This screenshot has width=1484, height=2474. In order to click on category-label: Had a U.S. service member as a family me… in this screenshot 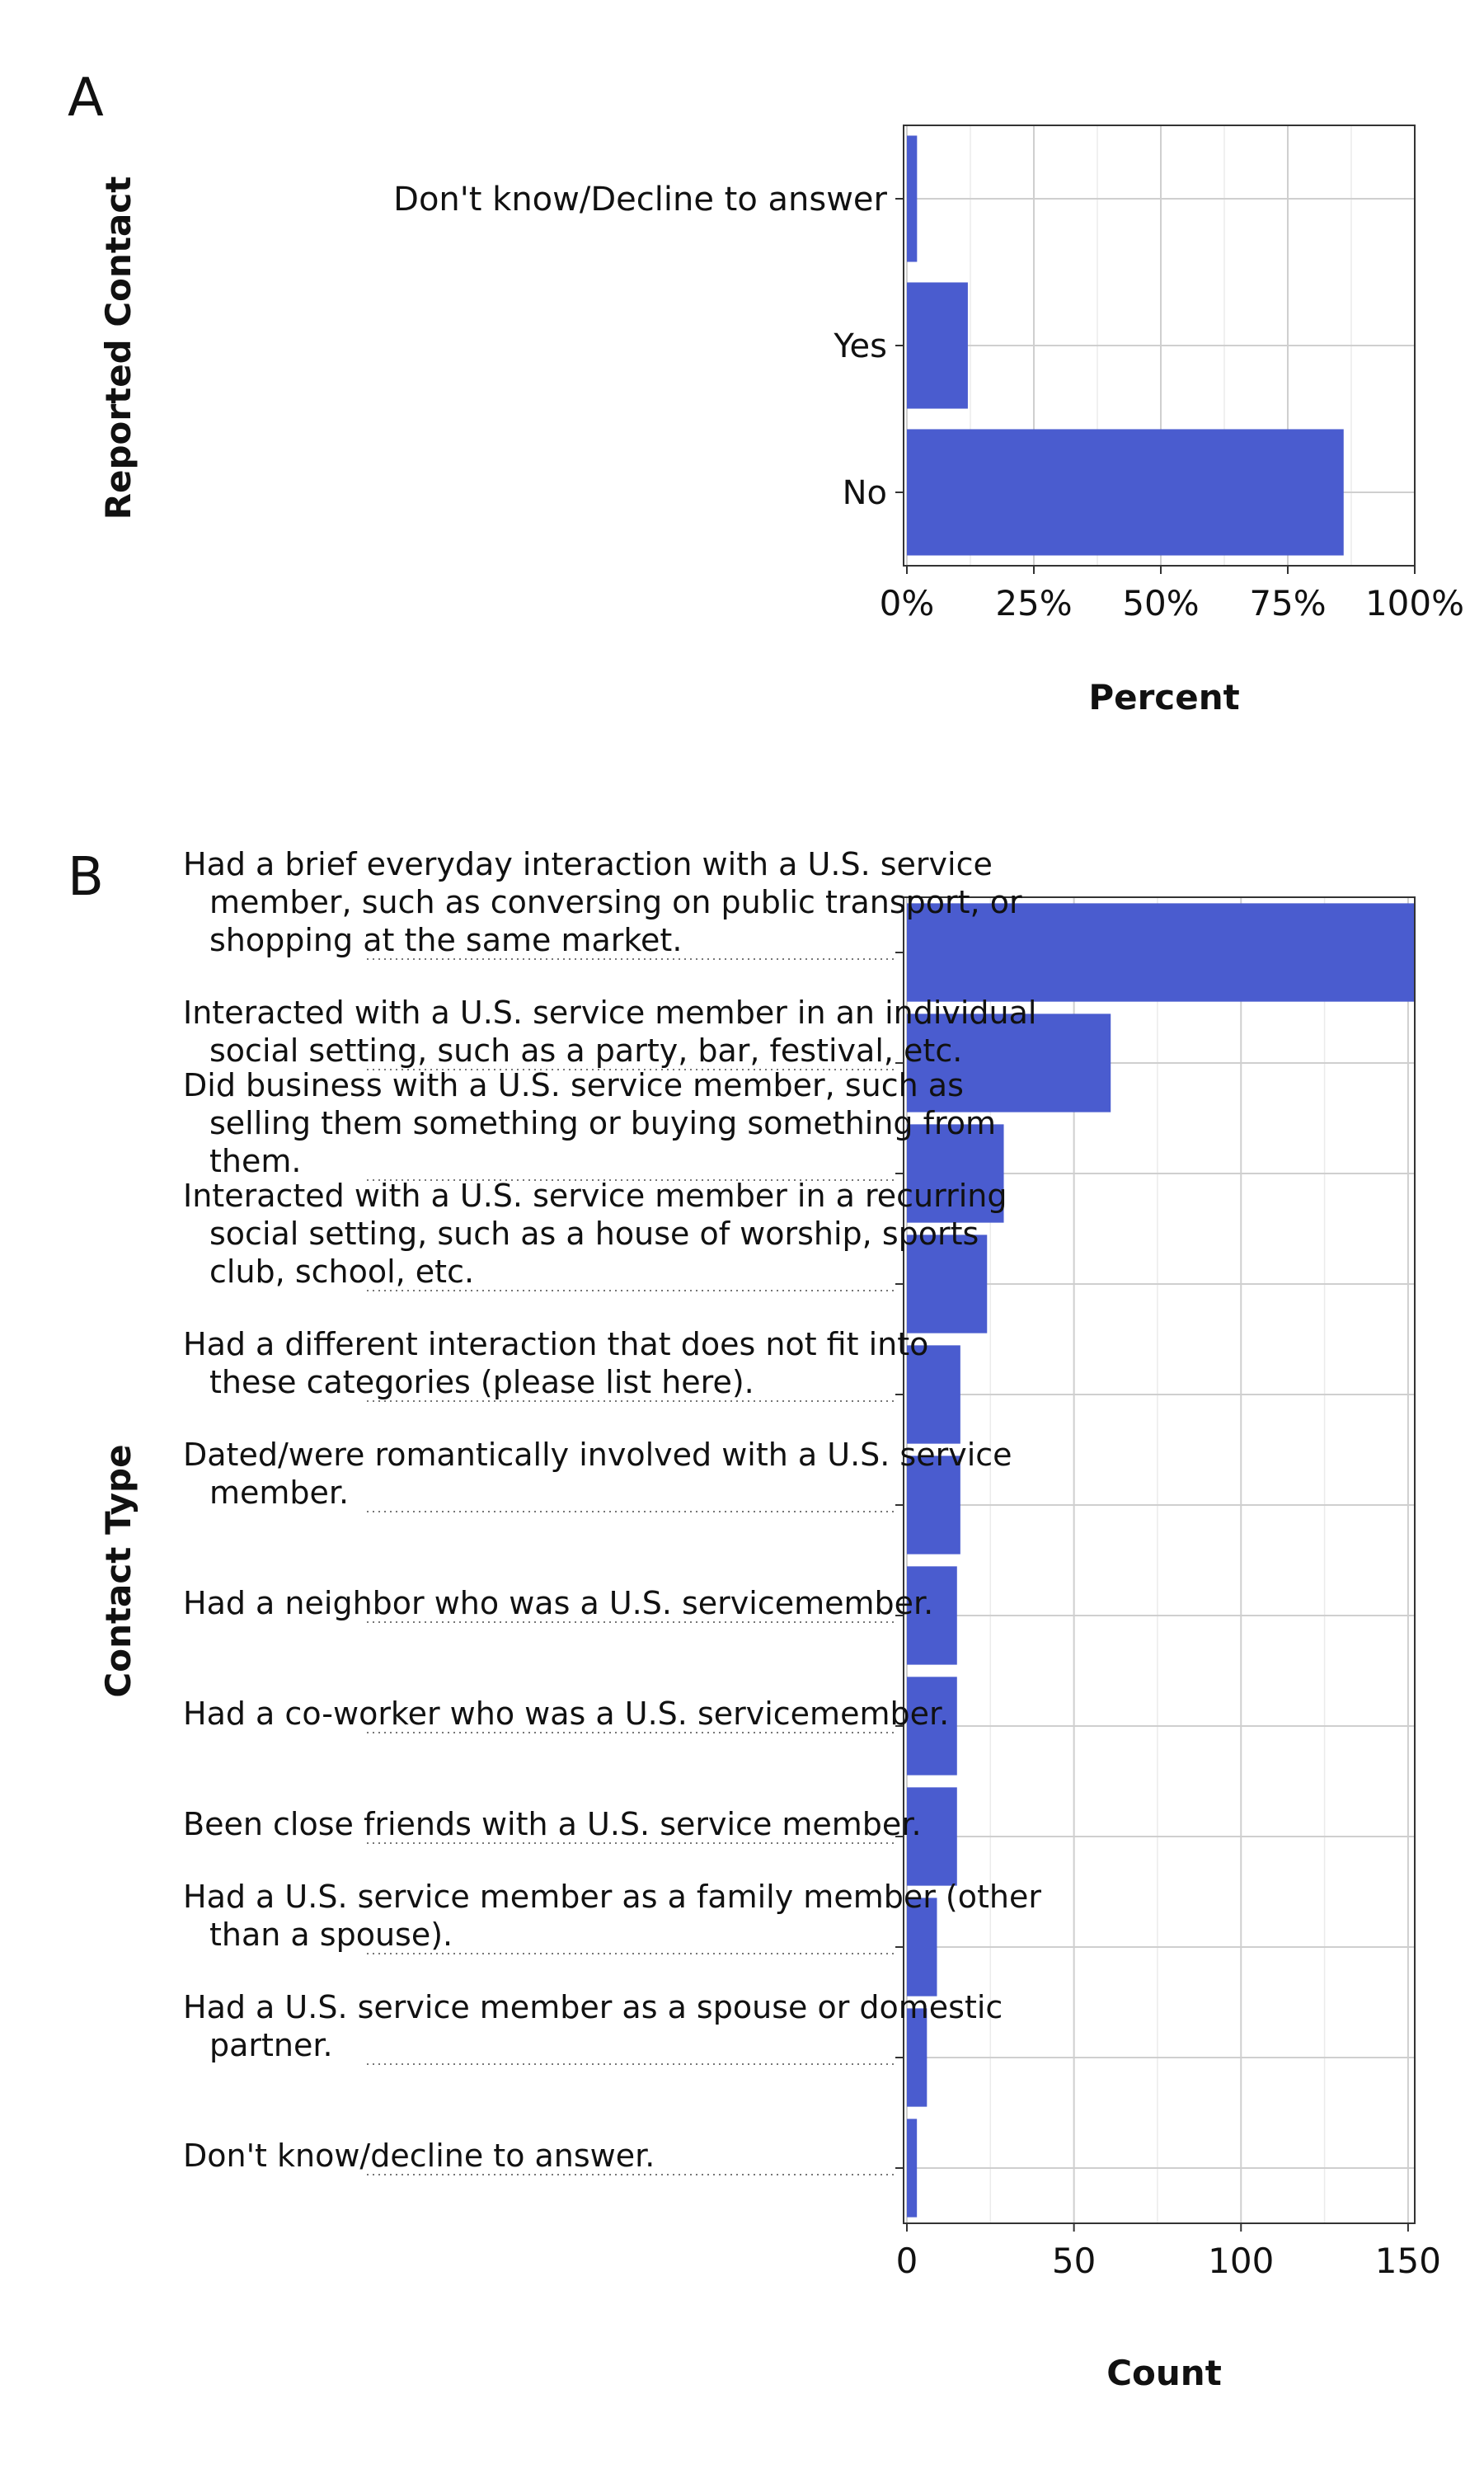, I will do `click(612, 1916)`.